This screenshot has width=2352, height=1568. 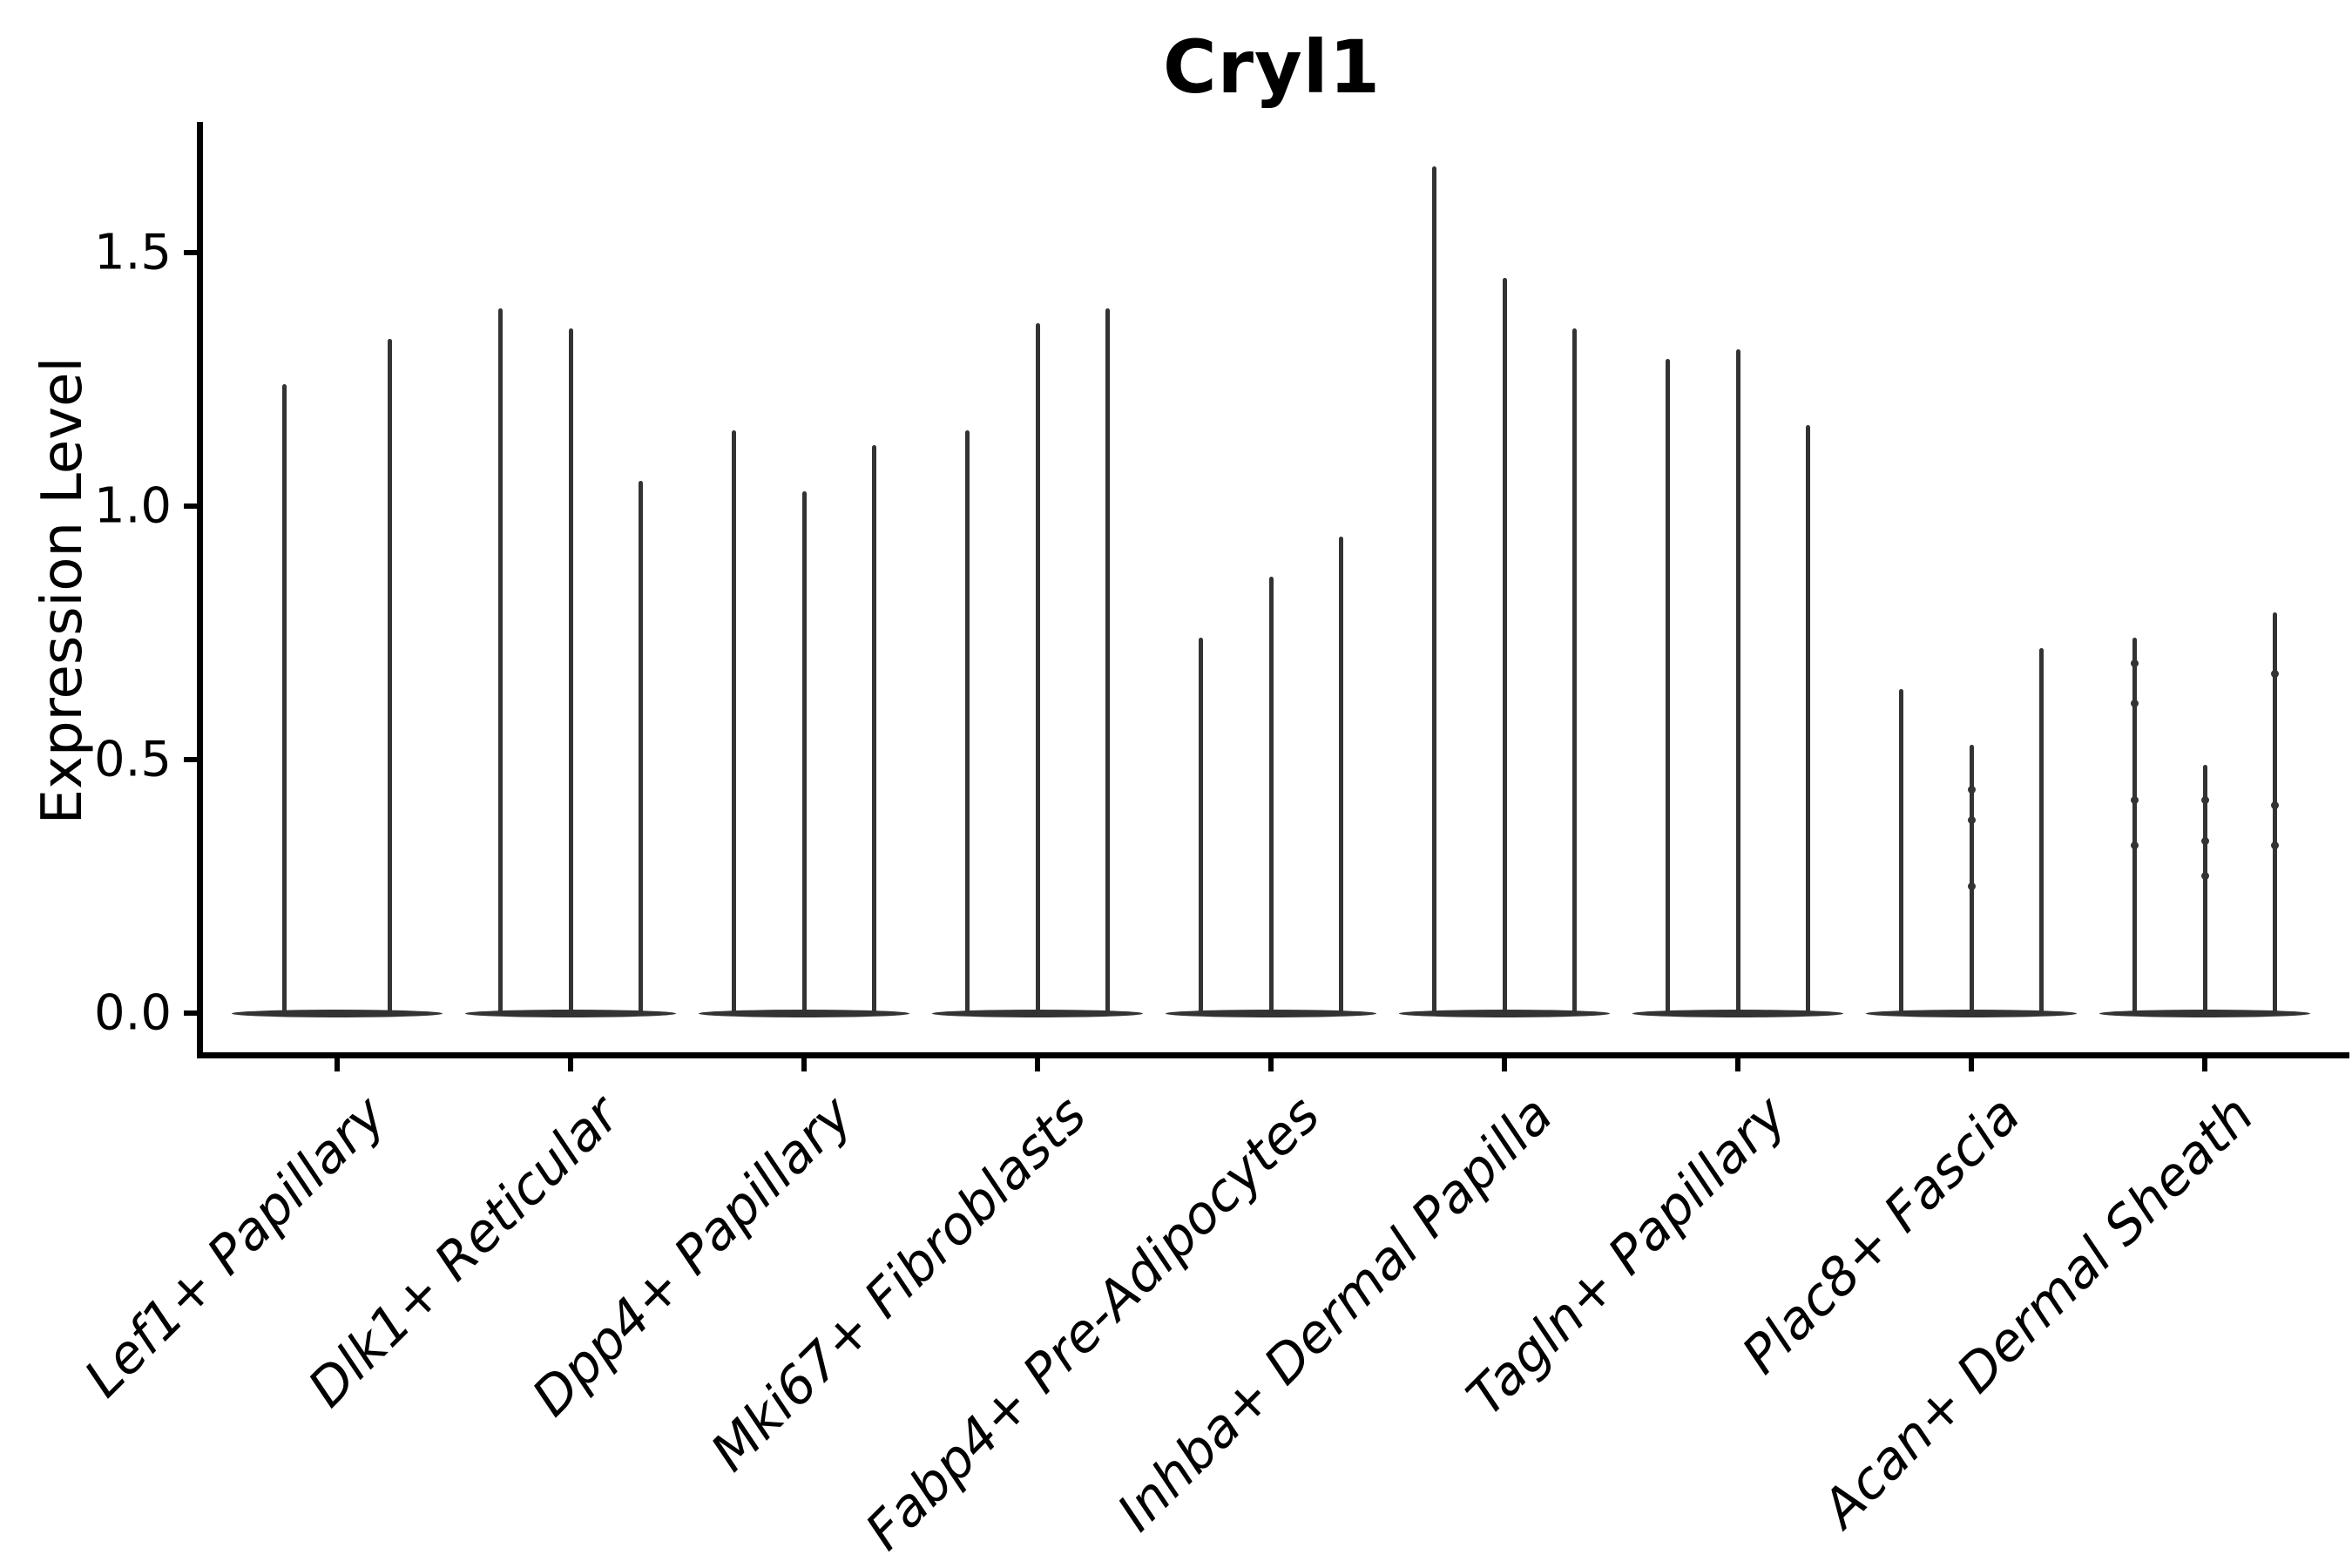 I want to click on y-tick-label: 1.5, so click(x=132, y=252).